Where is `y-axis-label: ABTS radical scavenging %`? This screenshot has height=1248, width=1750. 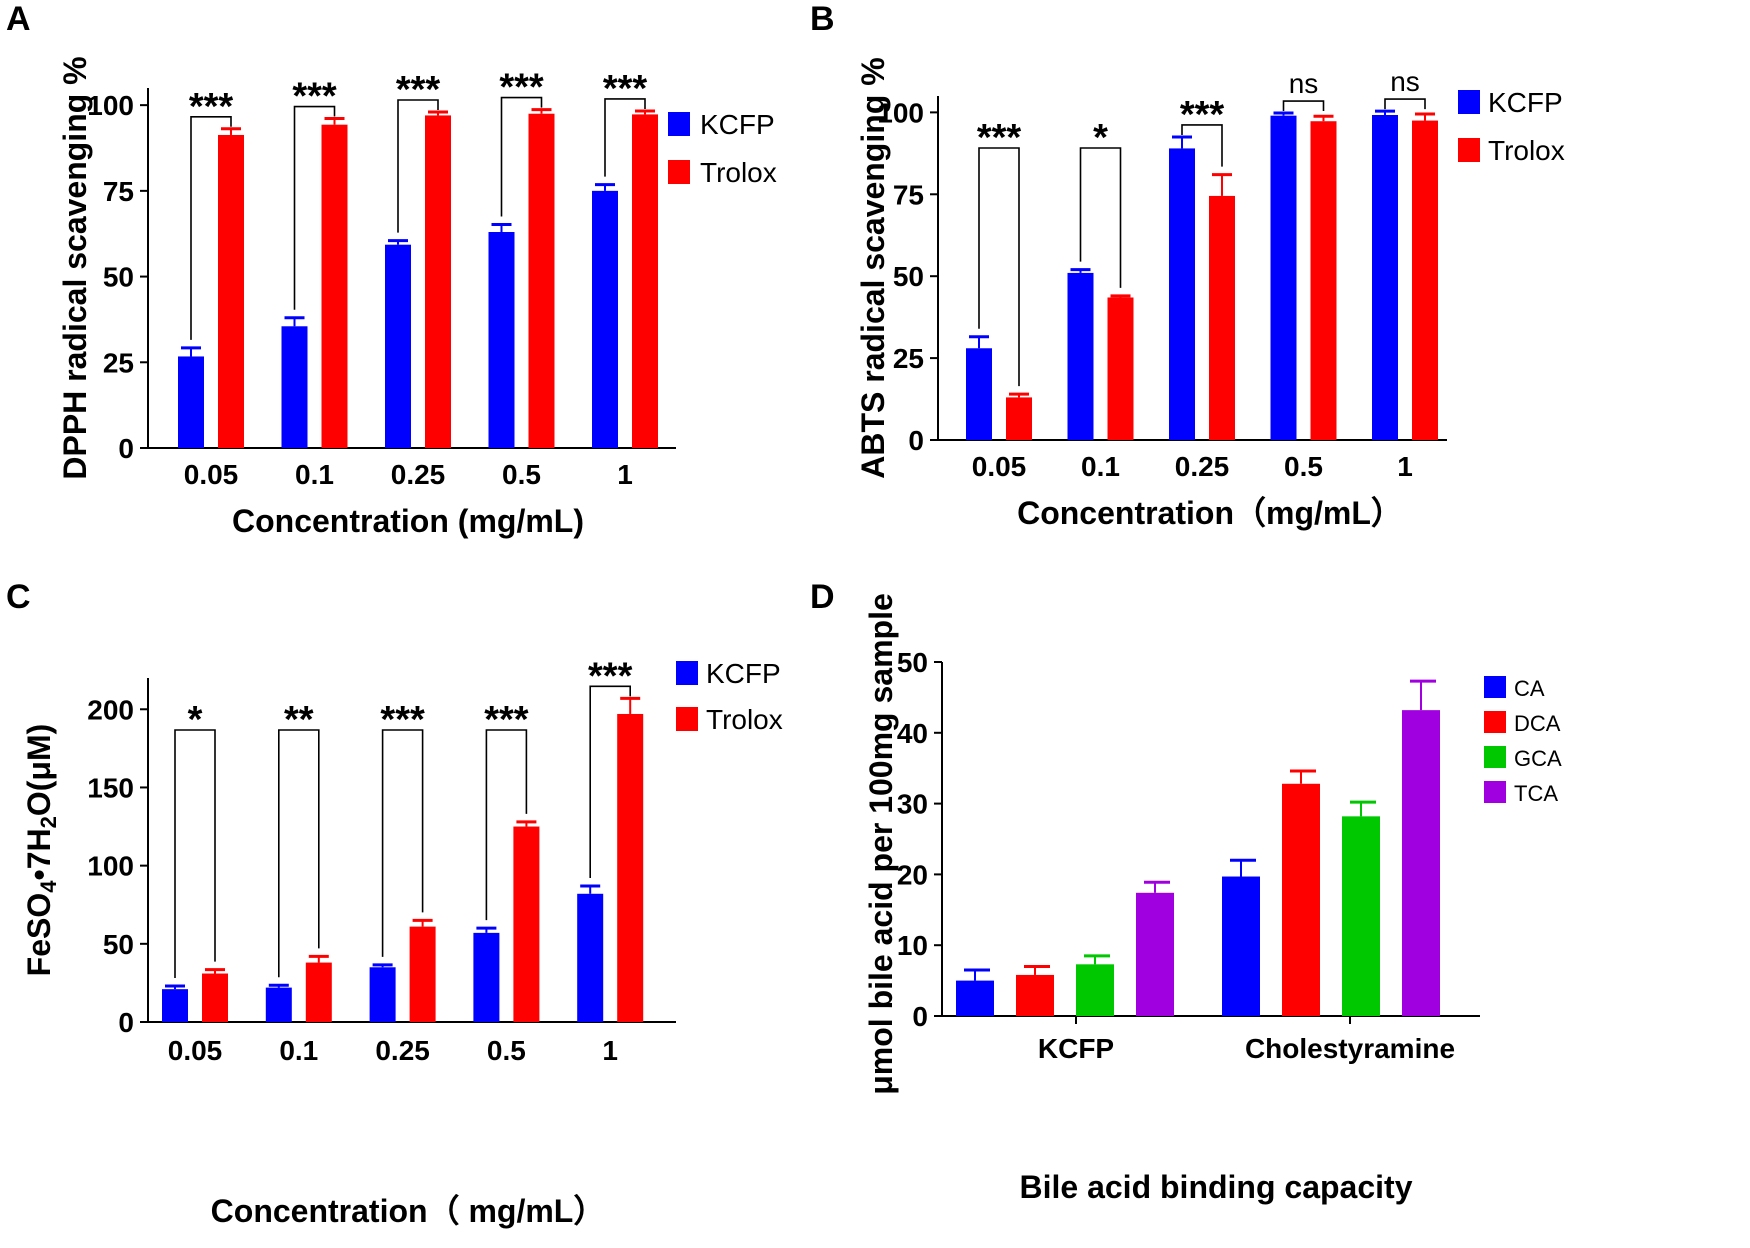
y-axis-label: ABTS radical scavenging % is located at coordinates (873, 267).